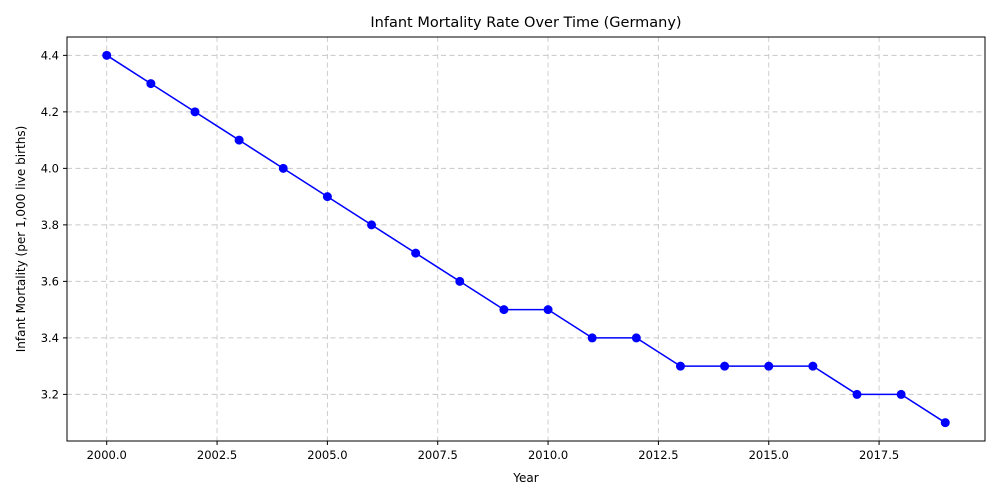  What do you see at coordinates (107, 455) in the screenshot?
I see `x-tick-label: 2000.0` at bounding box center [107, 455].